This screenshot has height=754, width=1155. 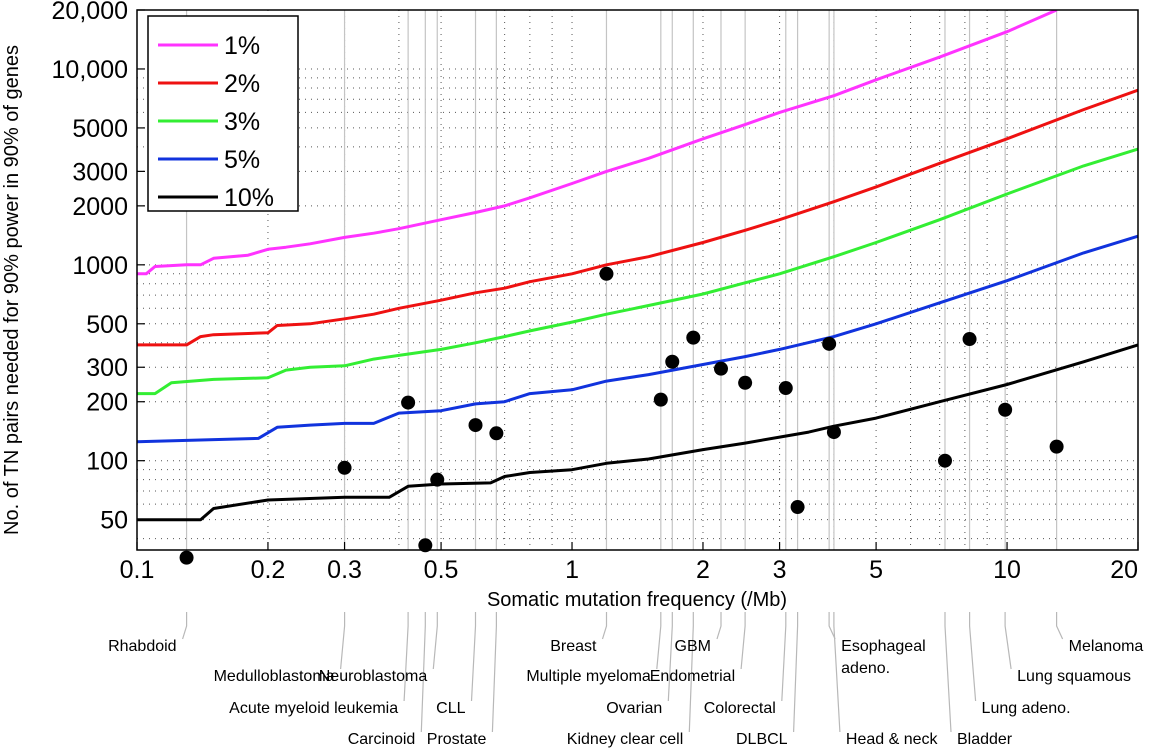 I want to click on cancer-label: adeno., so click(x=865, y=668).